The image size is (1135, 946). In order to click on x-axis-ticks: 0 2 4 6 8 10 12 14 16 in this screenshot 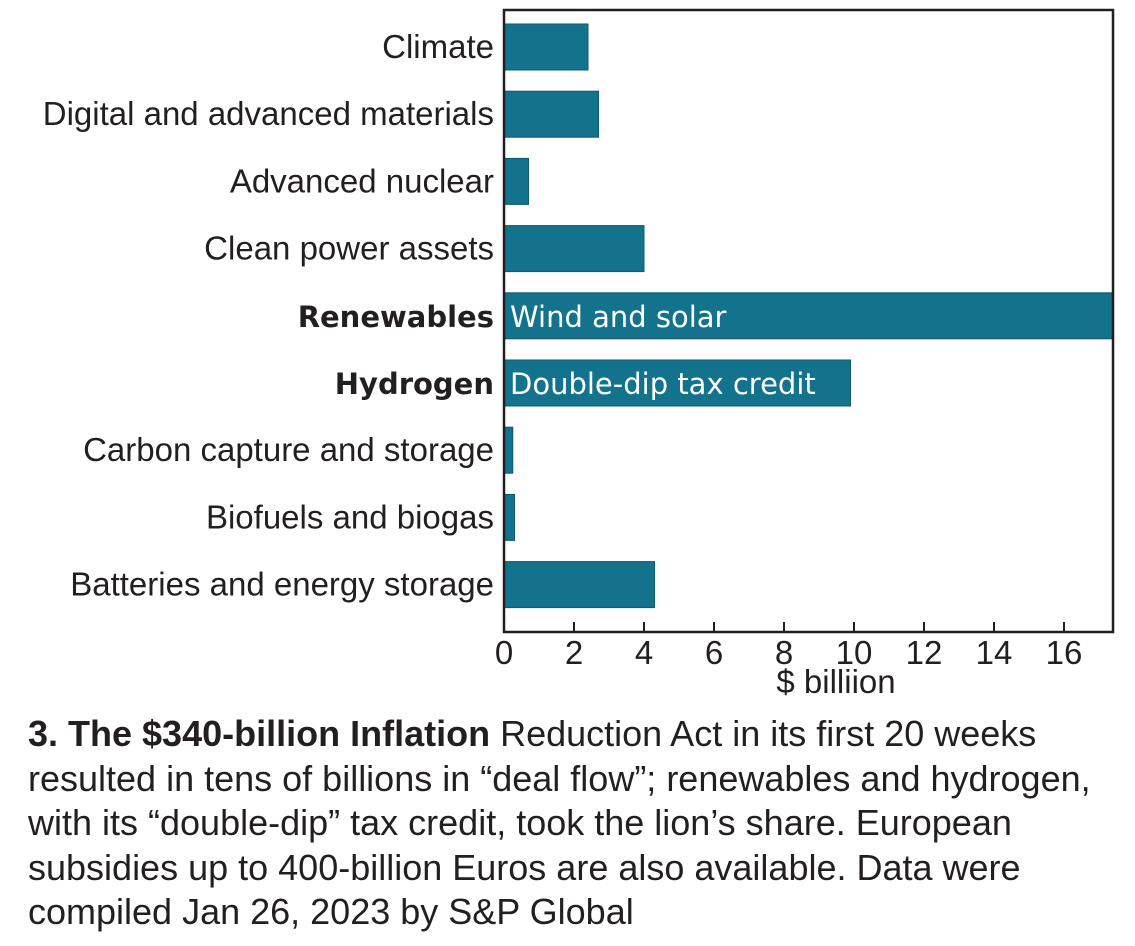, I will do `click(789, 646)`.